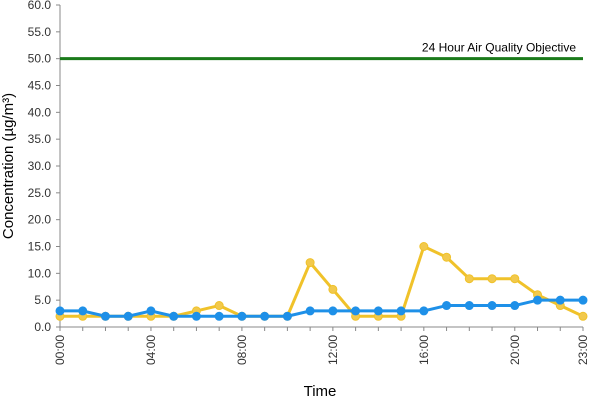 Image resolution: width=600 pixels, height=400 pixels. Describe the element at coordinates (40, 273) in the screenshot. I see `y-tick-label: 10.0` at that location.